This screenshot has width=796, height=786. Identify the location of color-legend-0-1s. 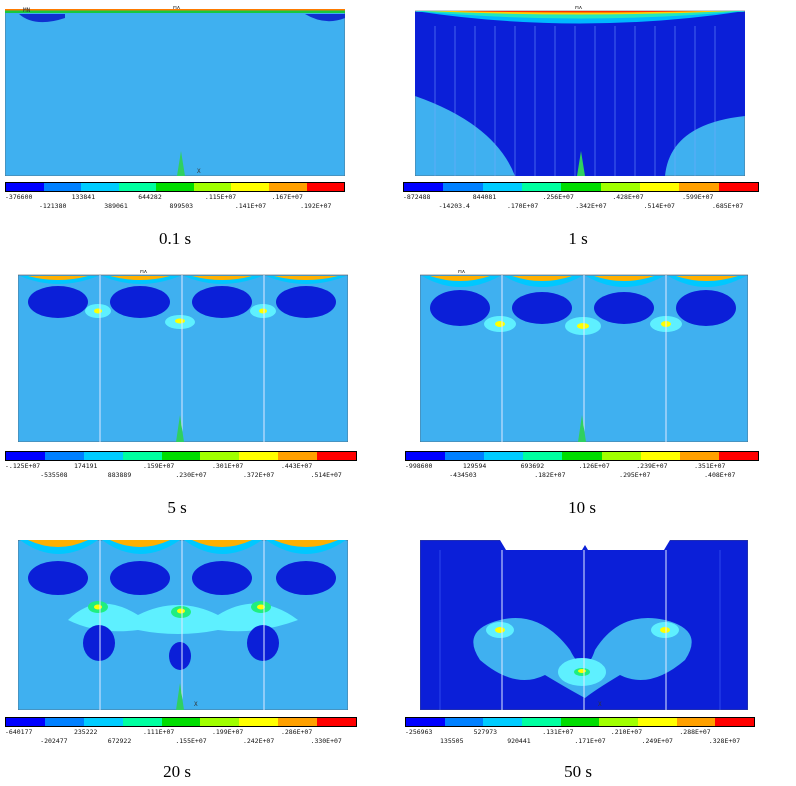
(175, 187).